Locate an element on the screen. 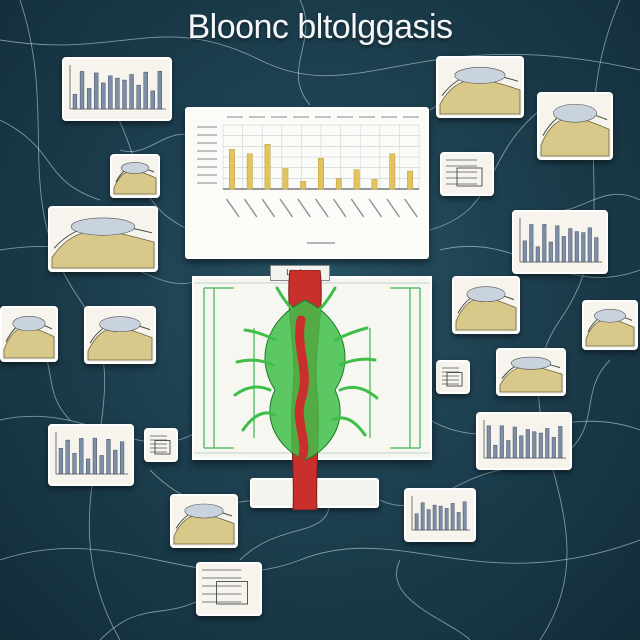  thumb-small-card-left is located at coordinates (161, 445).